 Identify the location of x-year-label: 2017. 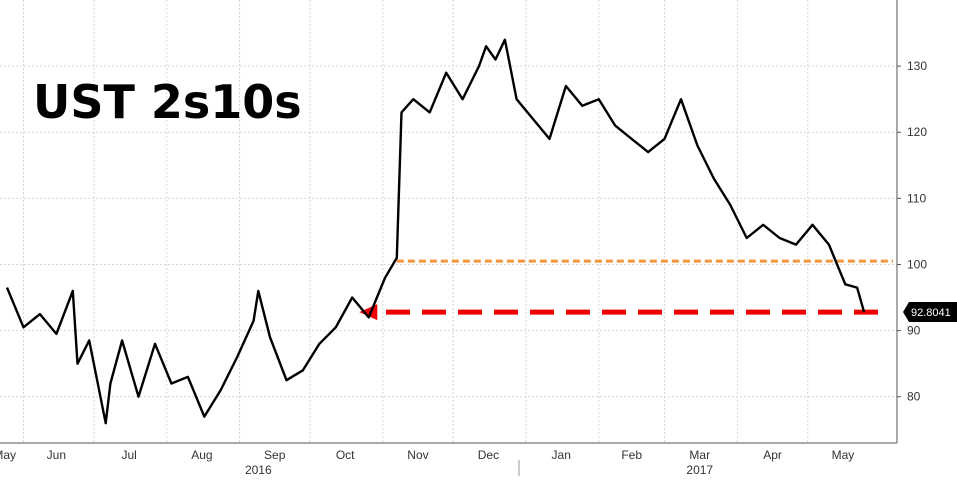
(699, 470).